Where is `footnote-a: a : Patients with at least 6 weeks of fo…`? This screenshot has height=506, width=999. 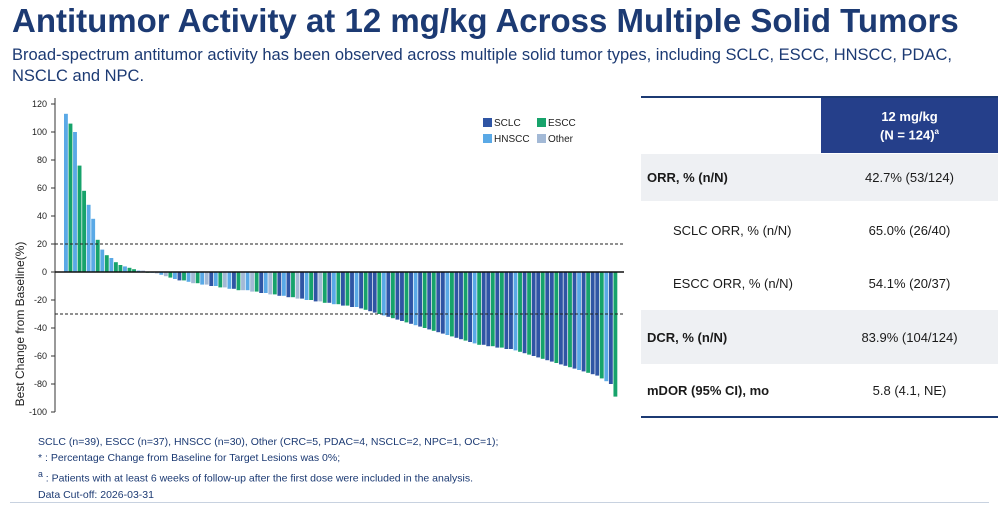 footnote-a: a : Patients with at least 6 weeks of fo… is located at coordinates (256, 477).